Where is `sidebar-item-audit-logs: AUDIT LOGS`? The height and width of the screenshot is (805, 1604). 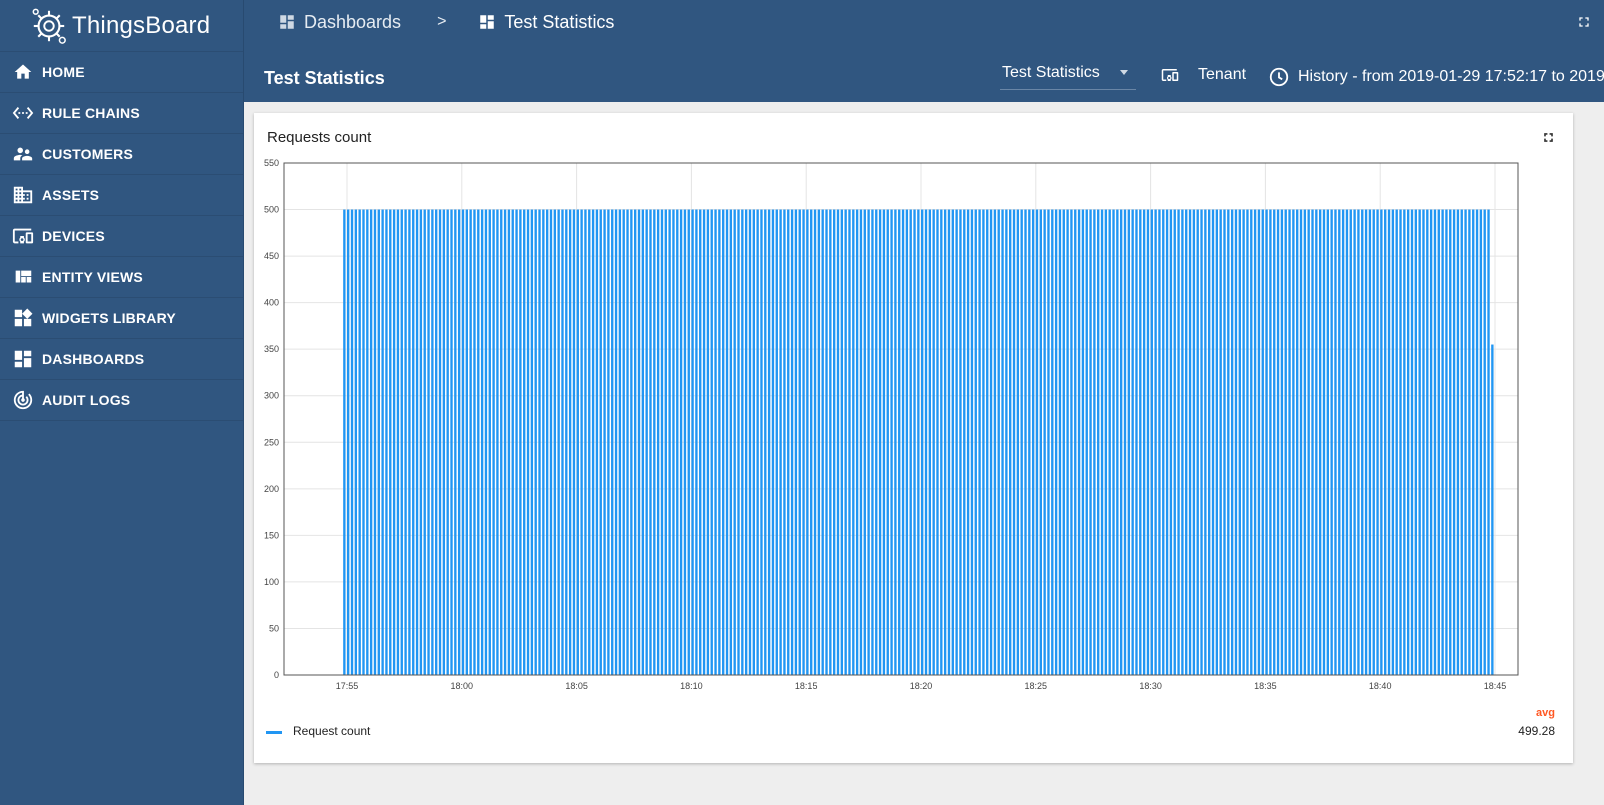
sidebar-item-audit-logs: AUDIT LOGS is located at coordinates (121, 400).